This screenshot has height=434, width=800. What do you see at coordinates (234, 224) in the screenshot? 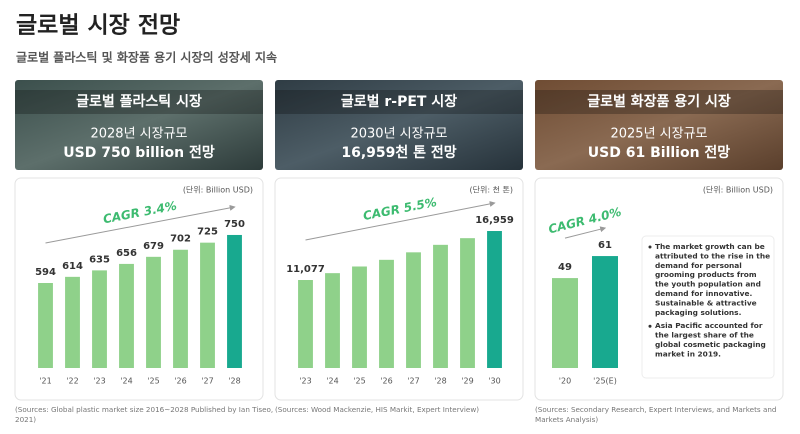
I see `value-label: 750` at bounding box center [234, 224].